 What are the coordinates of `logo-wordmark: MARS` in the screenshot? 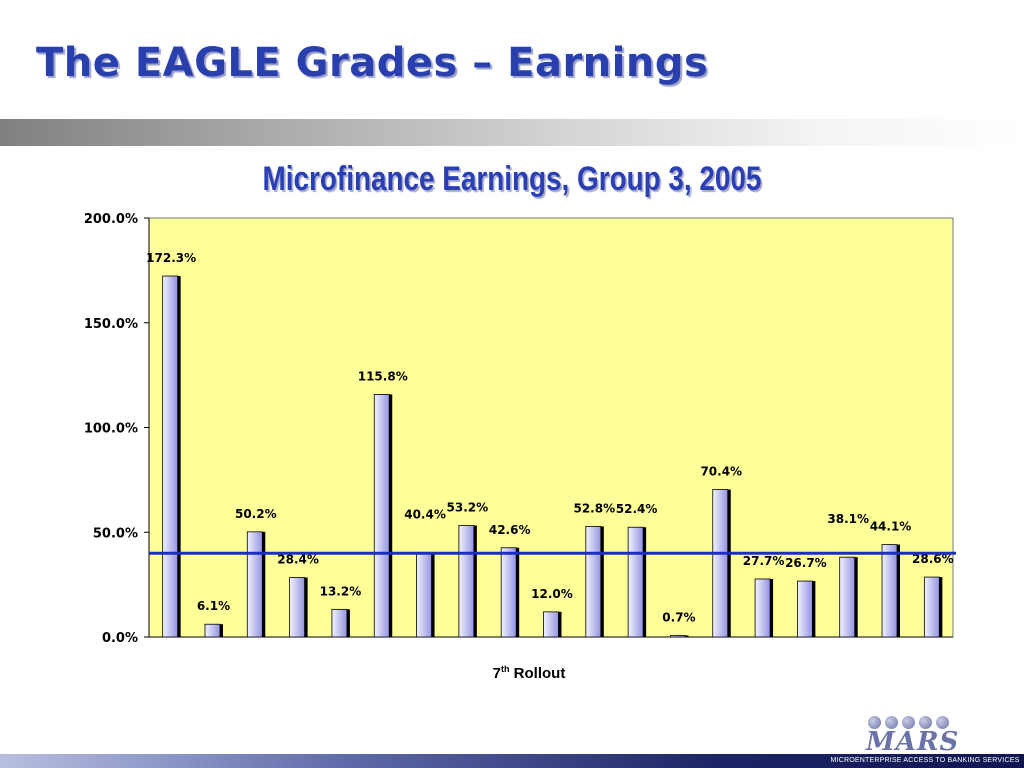 It's located at (913, 742).